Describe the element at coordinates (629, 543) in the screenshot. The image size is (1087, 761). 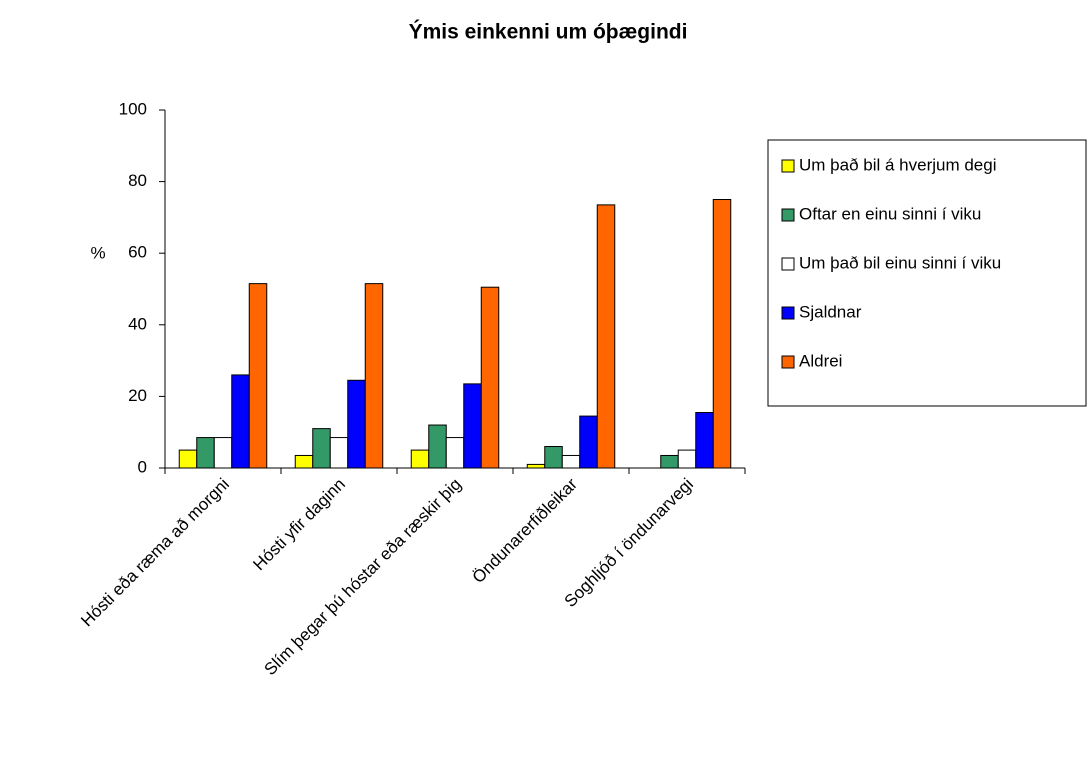
I see `x-tick-label: Soghljóð í öndunarvegi` at that location.